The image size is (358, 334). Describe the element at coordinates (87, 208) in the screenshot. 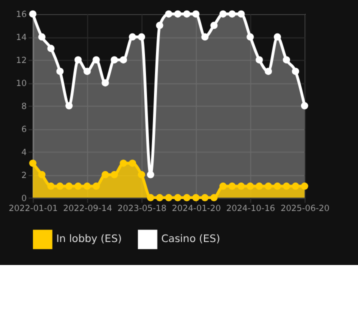

I see `x-tick-label: 2022-09-14` at that location.